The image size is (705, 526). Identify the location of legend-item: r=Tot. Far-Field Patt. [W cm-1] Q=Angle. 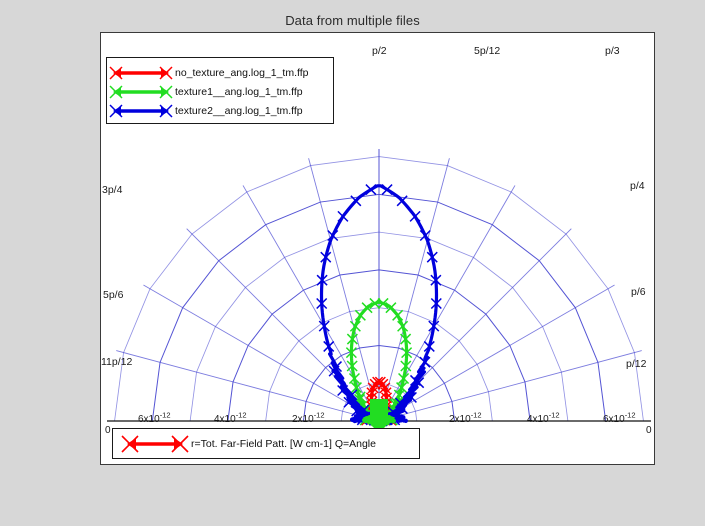
(266, 443).